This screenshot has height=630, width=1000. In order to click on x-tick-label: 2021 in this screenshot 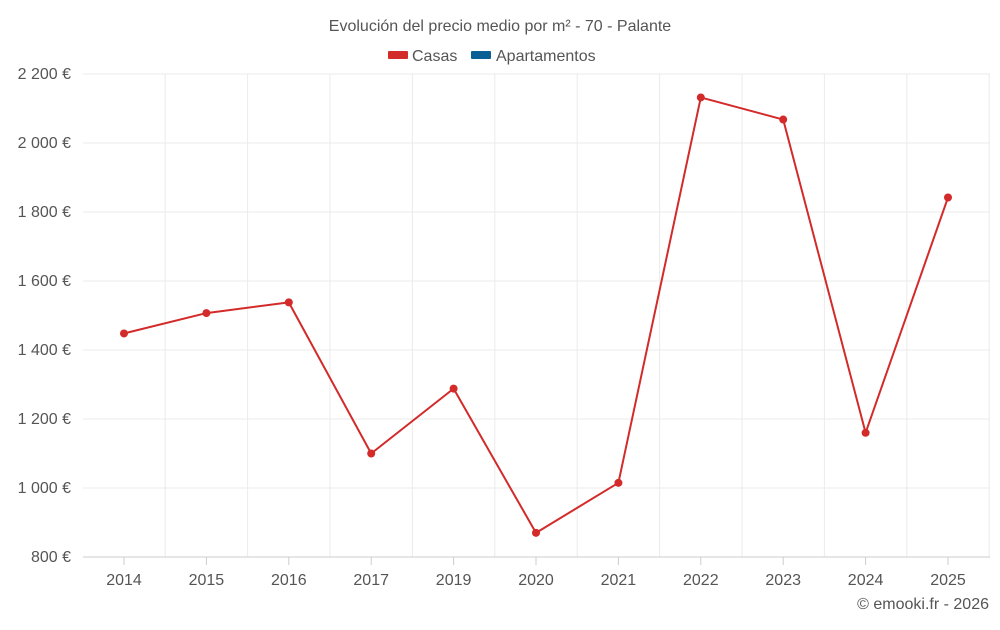, I will do `click(619, 580)`.